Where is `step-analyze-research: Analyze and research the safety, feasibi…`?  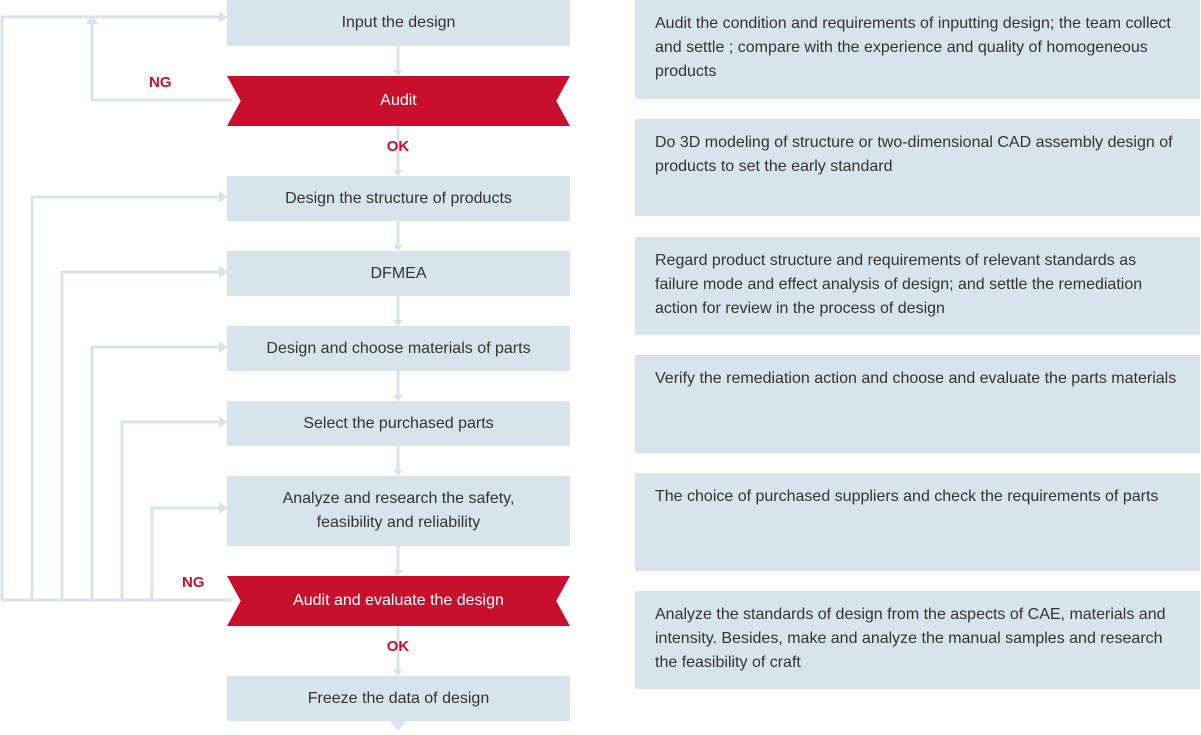
step-analyze-research: Analyze and research the safety, feasibi… is located at coordinates (398, 511).